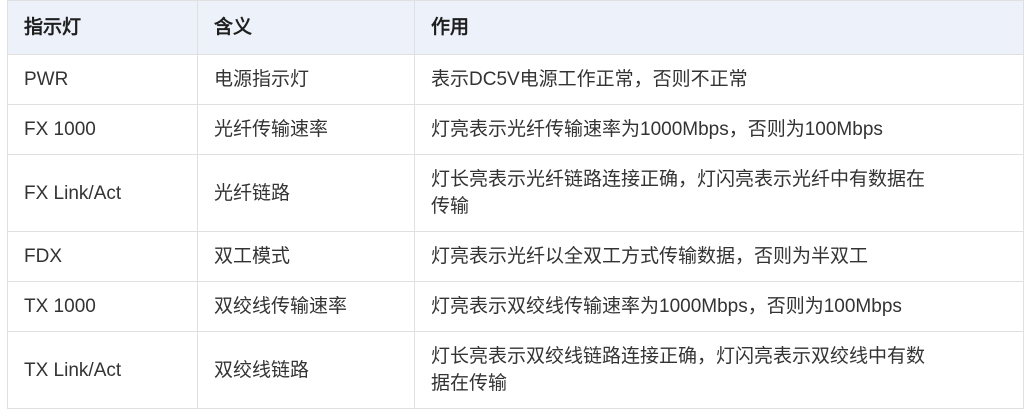  I want to click on indicator-cell: FDX, so click(102, 256).